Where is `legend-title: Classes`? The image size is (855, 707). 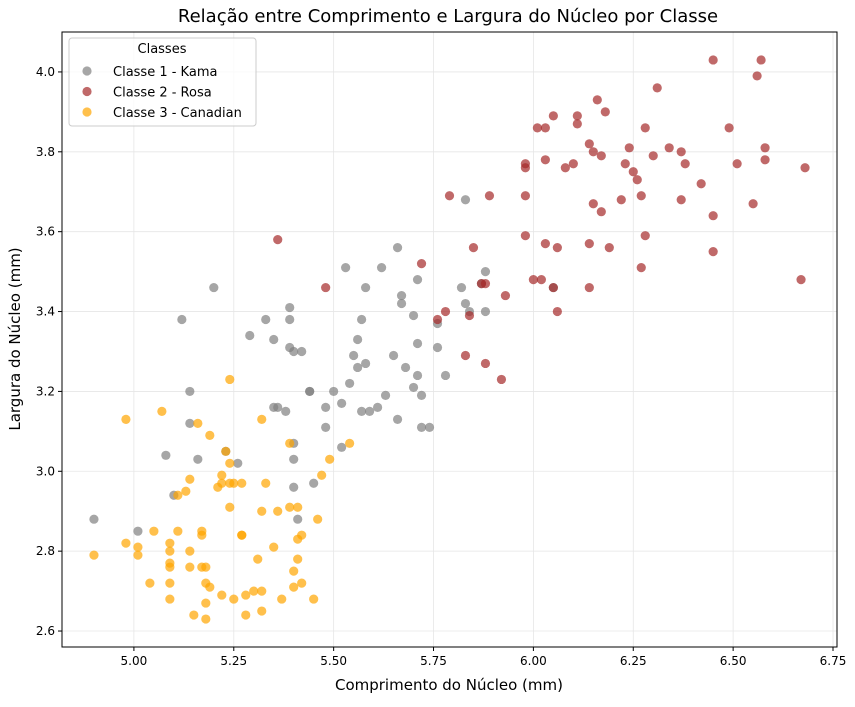 legend-title: Classes is located at coordinates (162, 49).